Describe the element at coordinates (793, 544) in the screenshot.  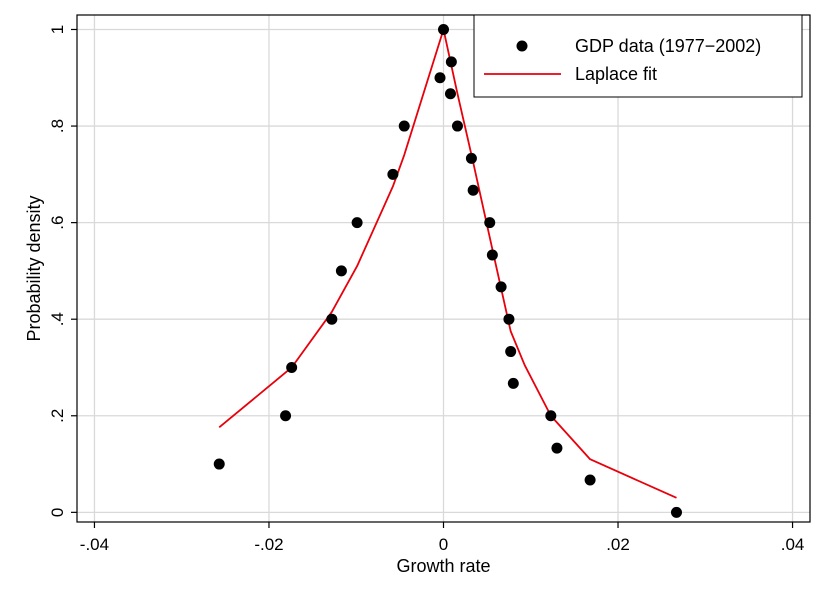
I see `x-tick-label: .04` at that location.